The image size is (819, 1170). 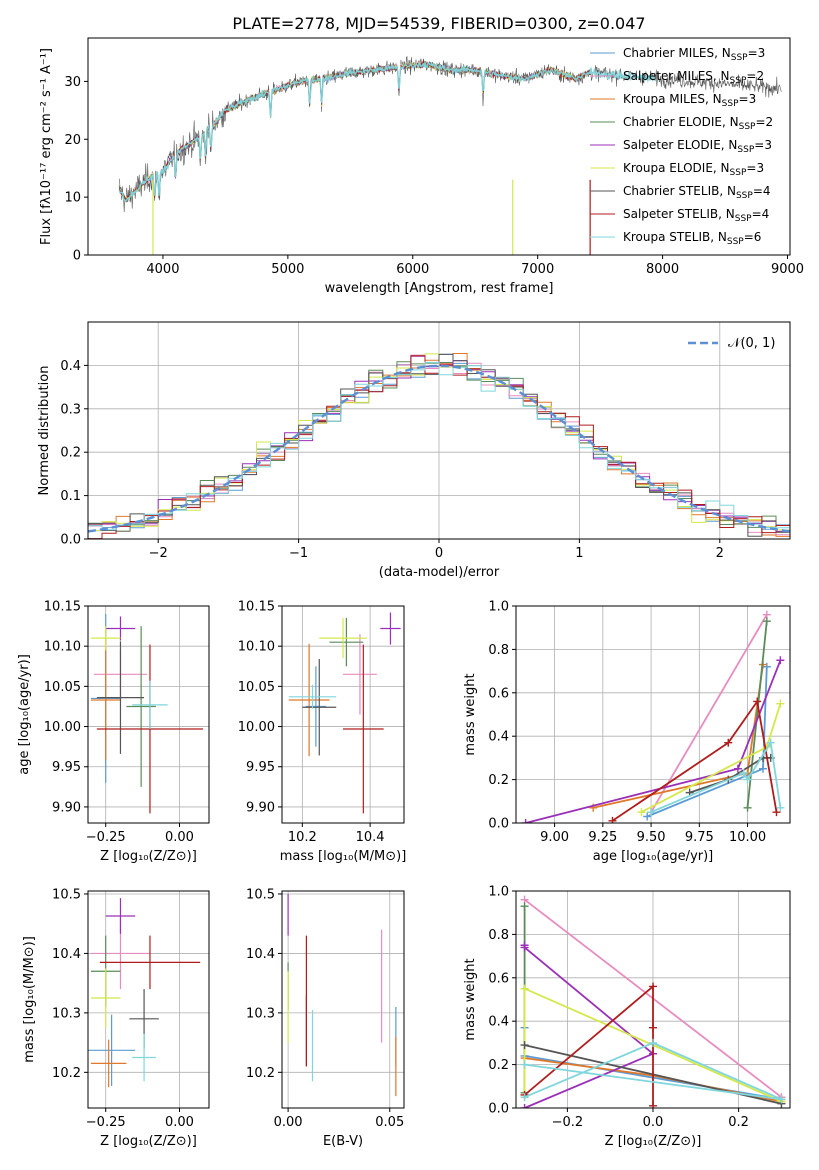 I want to click on y-tick-label: 0, so click(x=77, y=256).